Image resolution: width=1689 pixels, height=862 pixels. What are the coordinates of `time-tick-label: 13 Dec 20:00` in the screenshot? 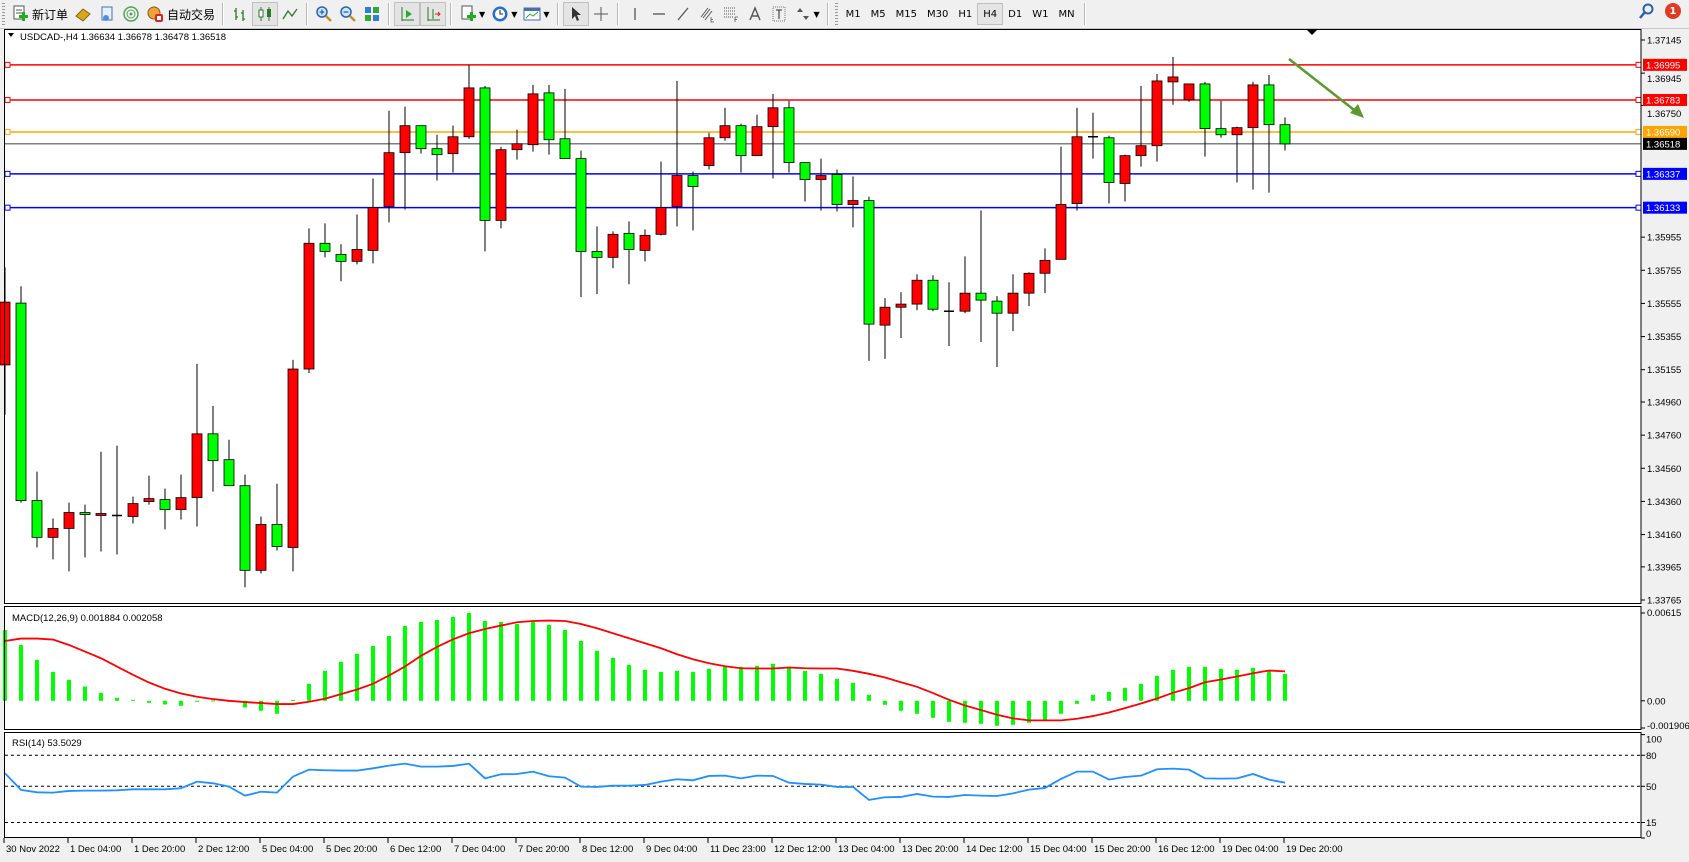 It's located at (930, 849).